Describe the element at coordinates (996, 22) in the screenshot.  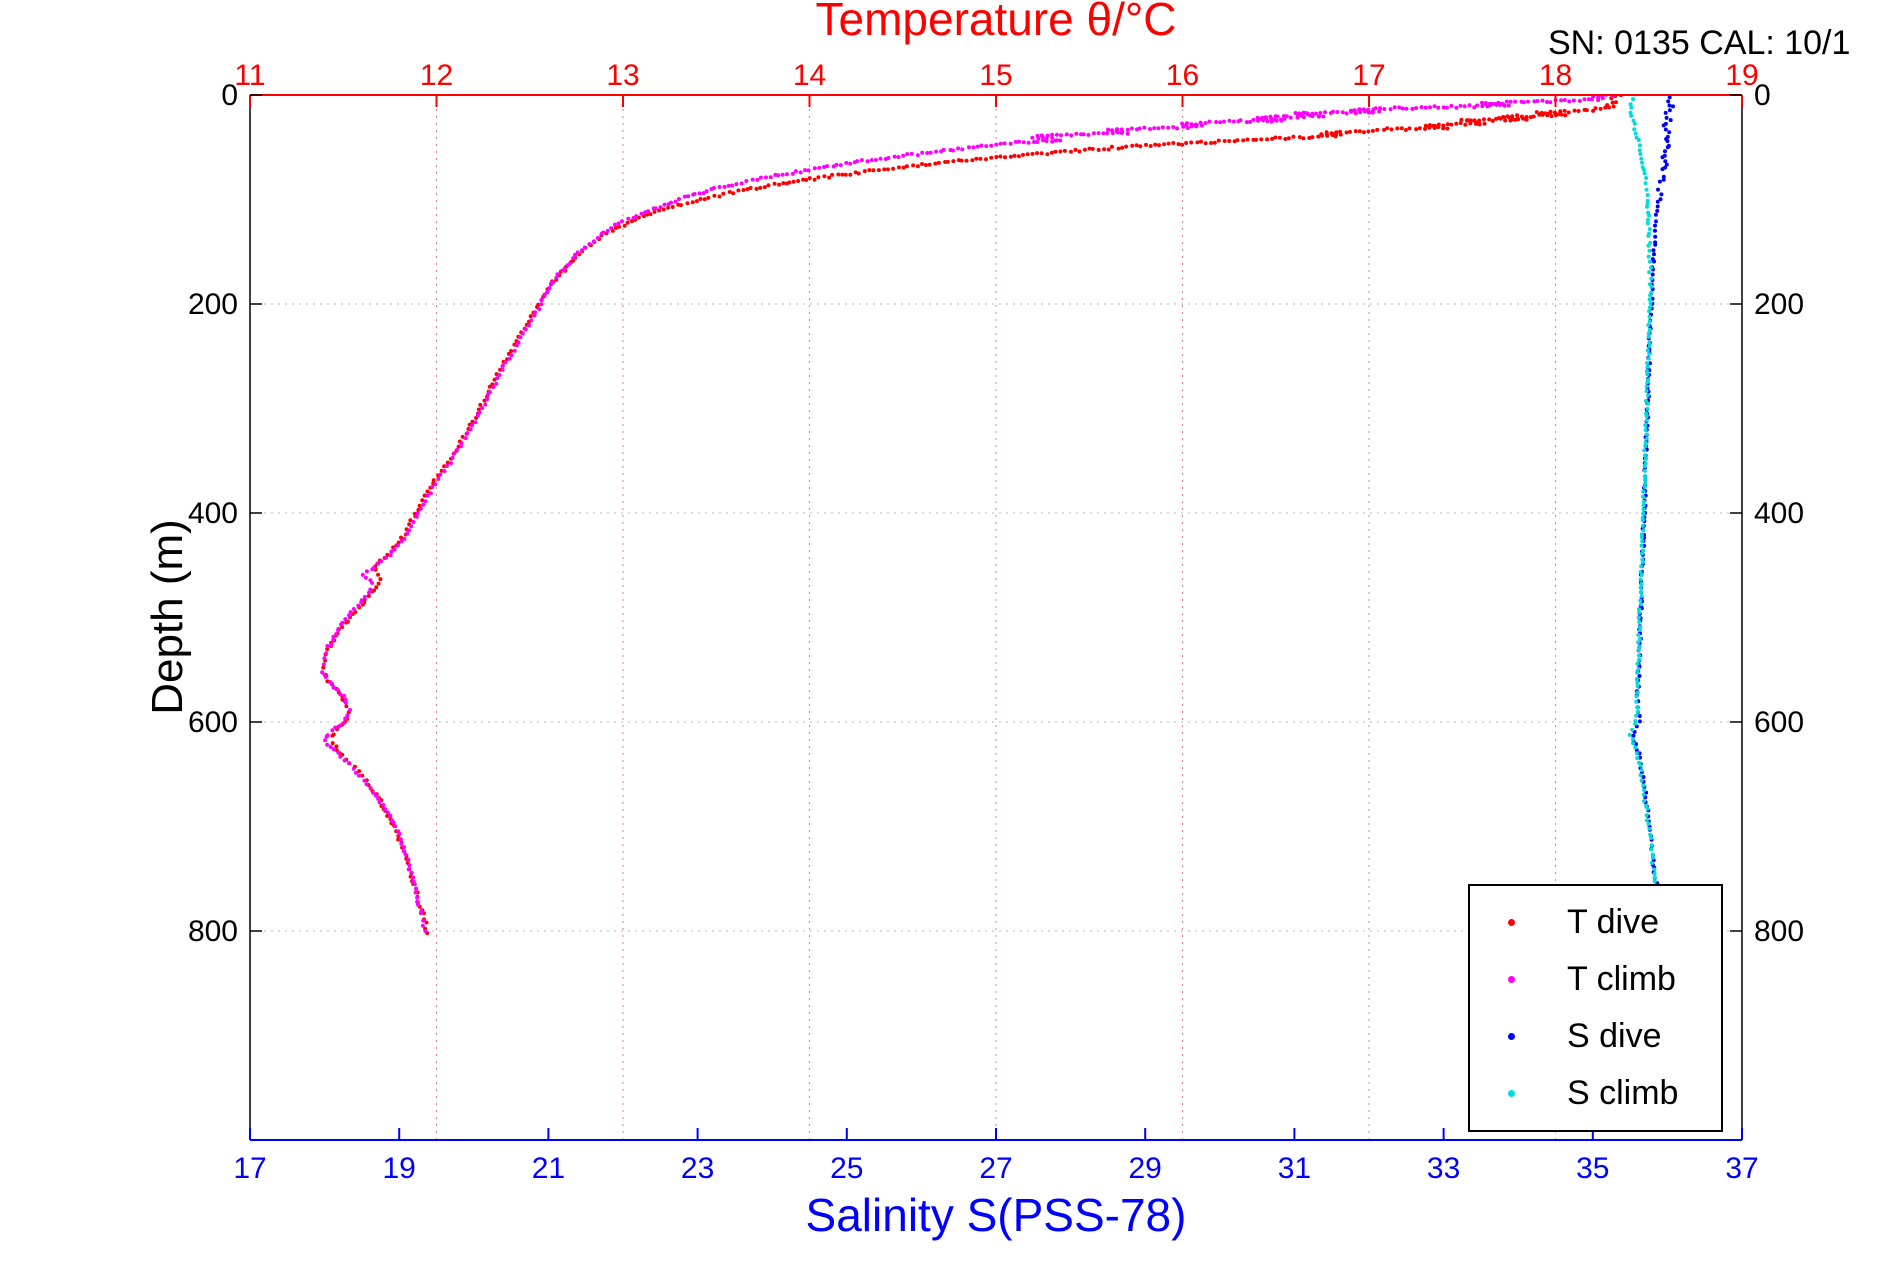
I see `chart-title: Temperature θ/°C` at that location.